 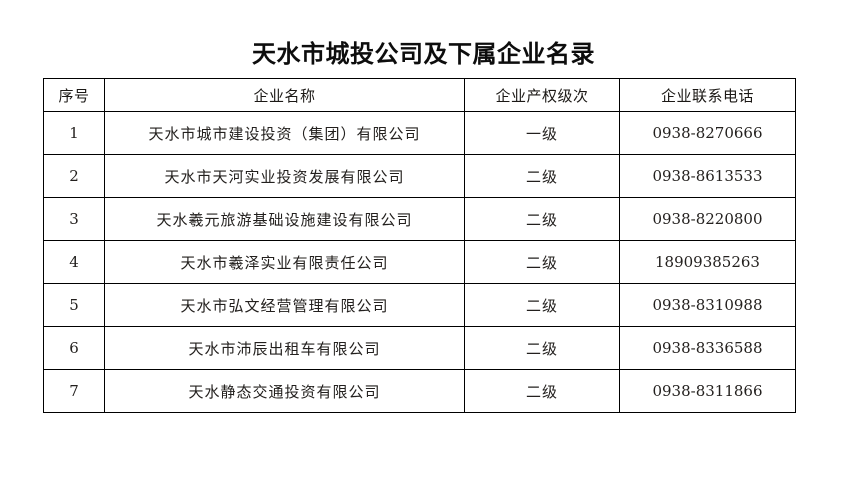 I want to click on cell-ownership-level: 一级, so click(x=542, y=133).